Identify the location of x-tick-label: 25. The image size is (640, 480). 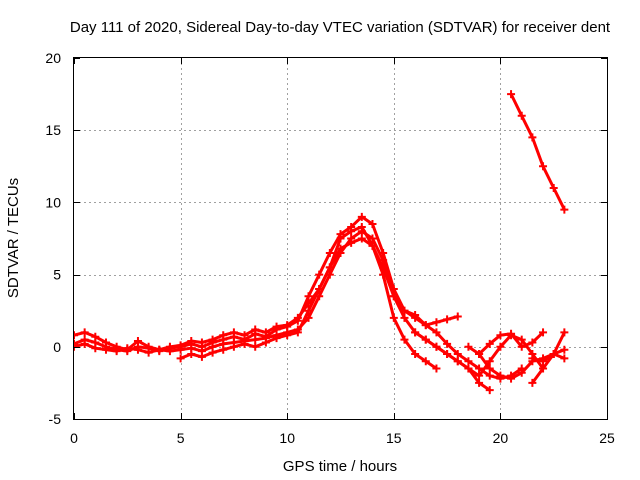
(607, 438).